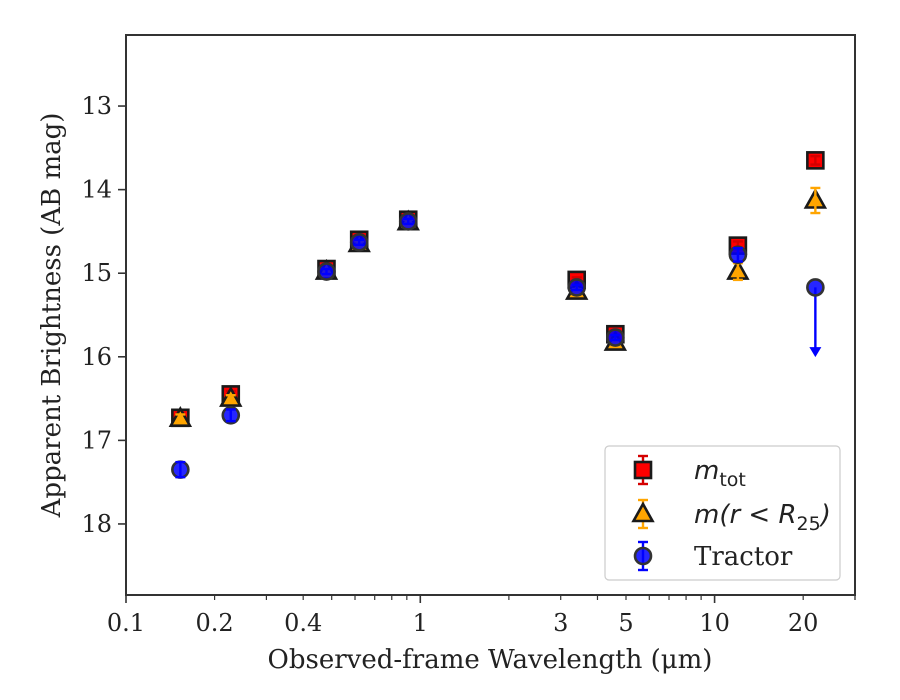 This screenshot has height=700, width=900. What do you see at coordinates (420, 623) in the screenshot?
I see `x-tick-label: 1` at bounding box center [420, 623].